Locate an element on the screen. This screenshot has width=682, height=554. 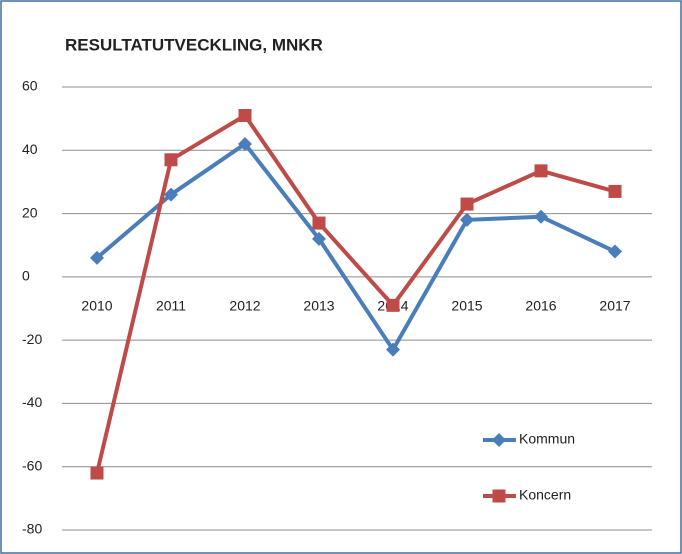
y-tick-label: 20 is located at coordinates (30, 212).